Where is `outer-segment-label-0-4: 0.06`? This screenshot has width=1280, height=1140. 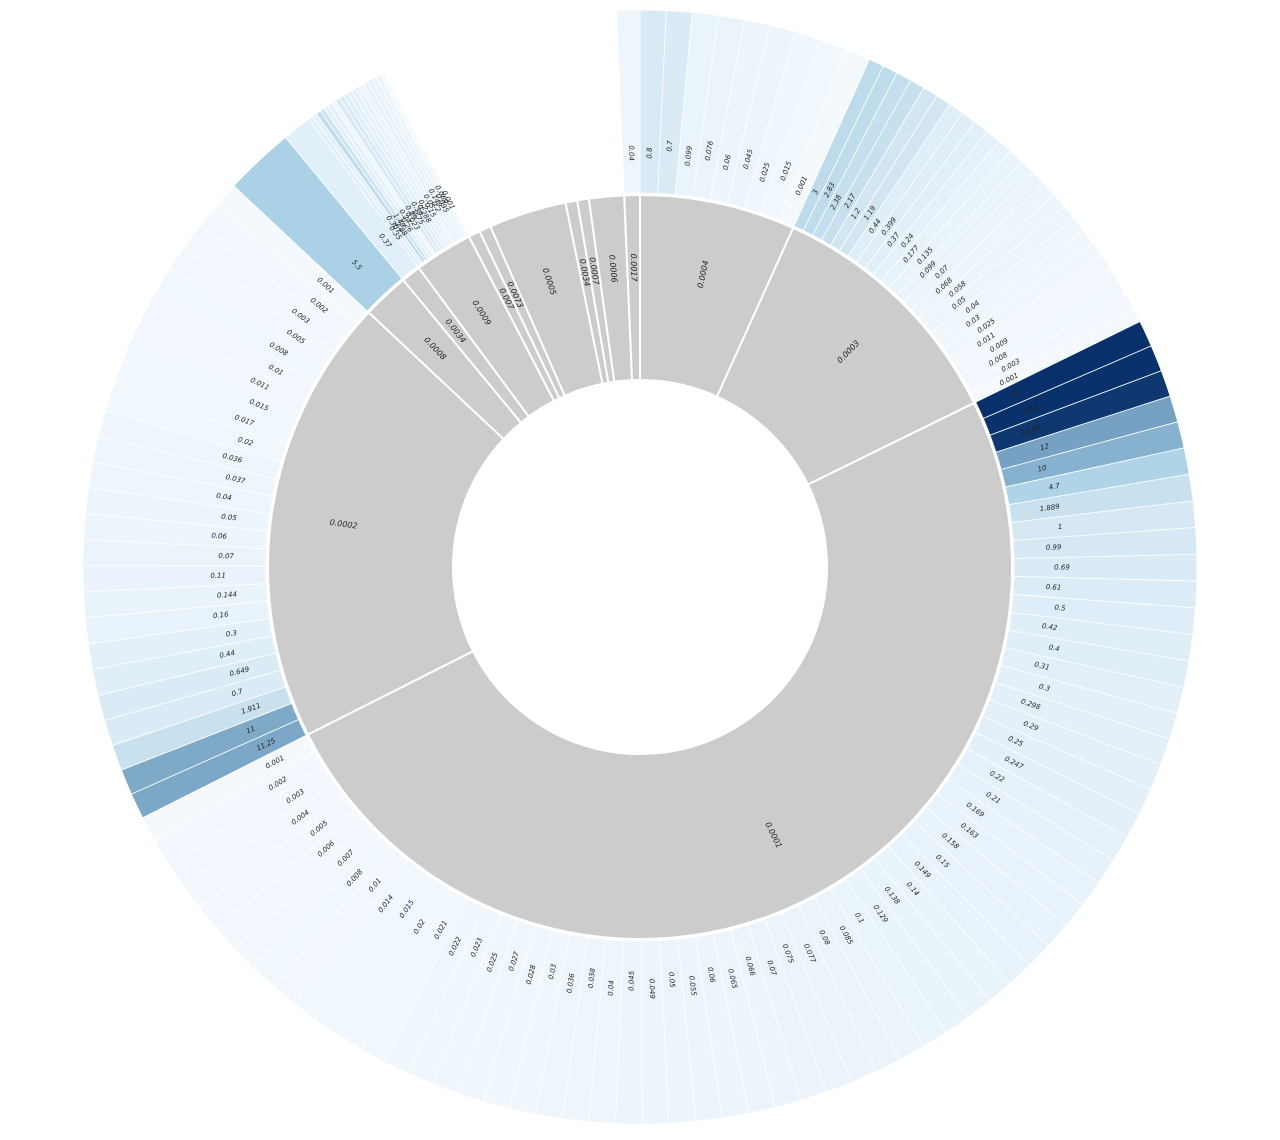
outer-segment-label-0-4: 0.06 is located at coordinates (727, 161).